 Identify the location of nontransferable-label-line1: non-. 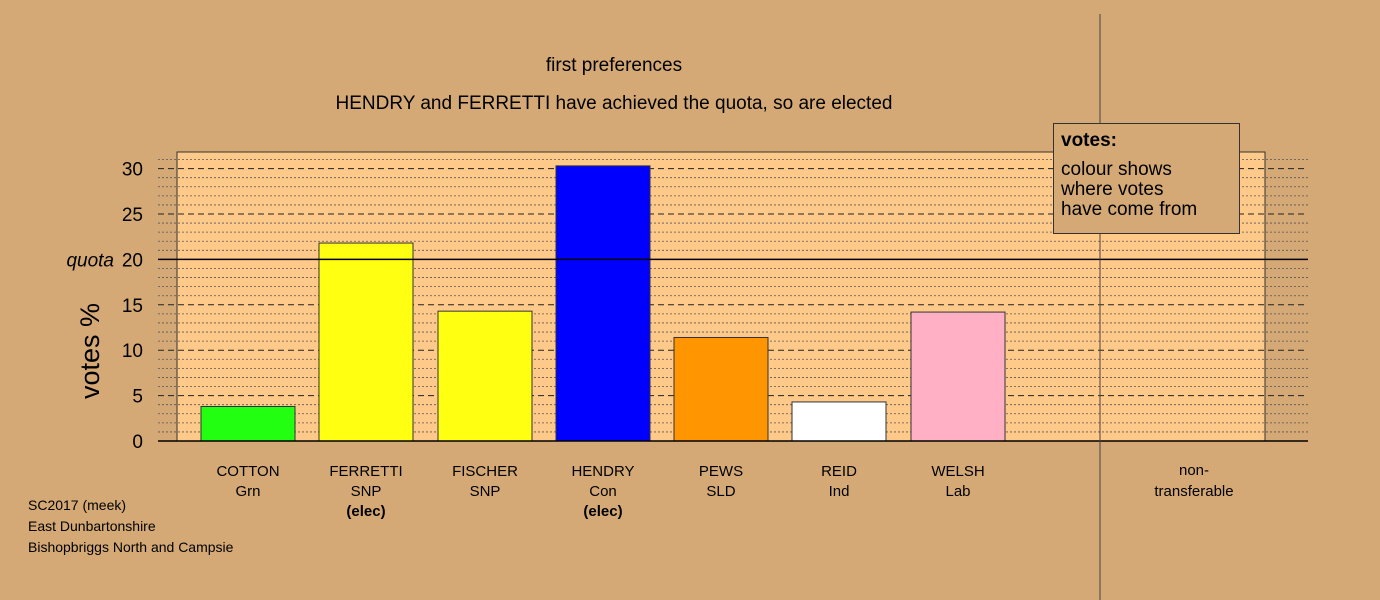
(1194, 470).